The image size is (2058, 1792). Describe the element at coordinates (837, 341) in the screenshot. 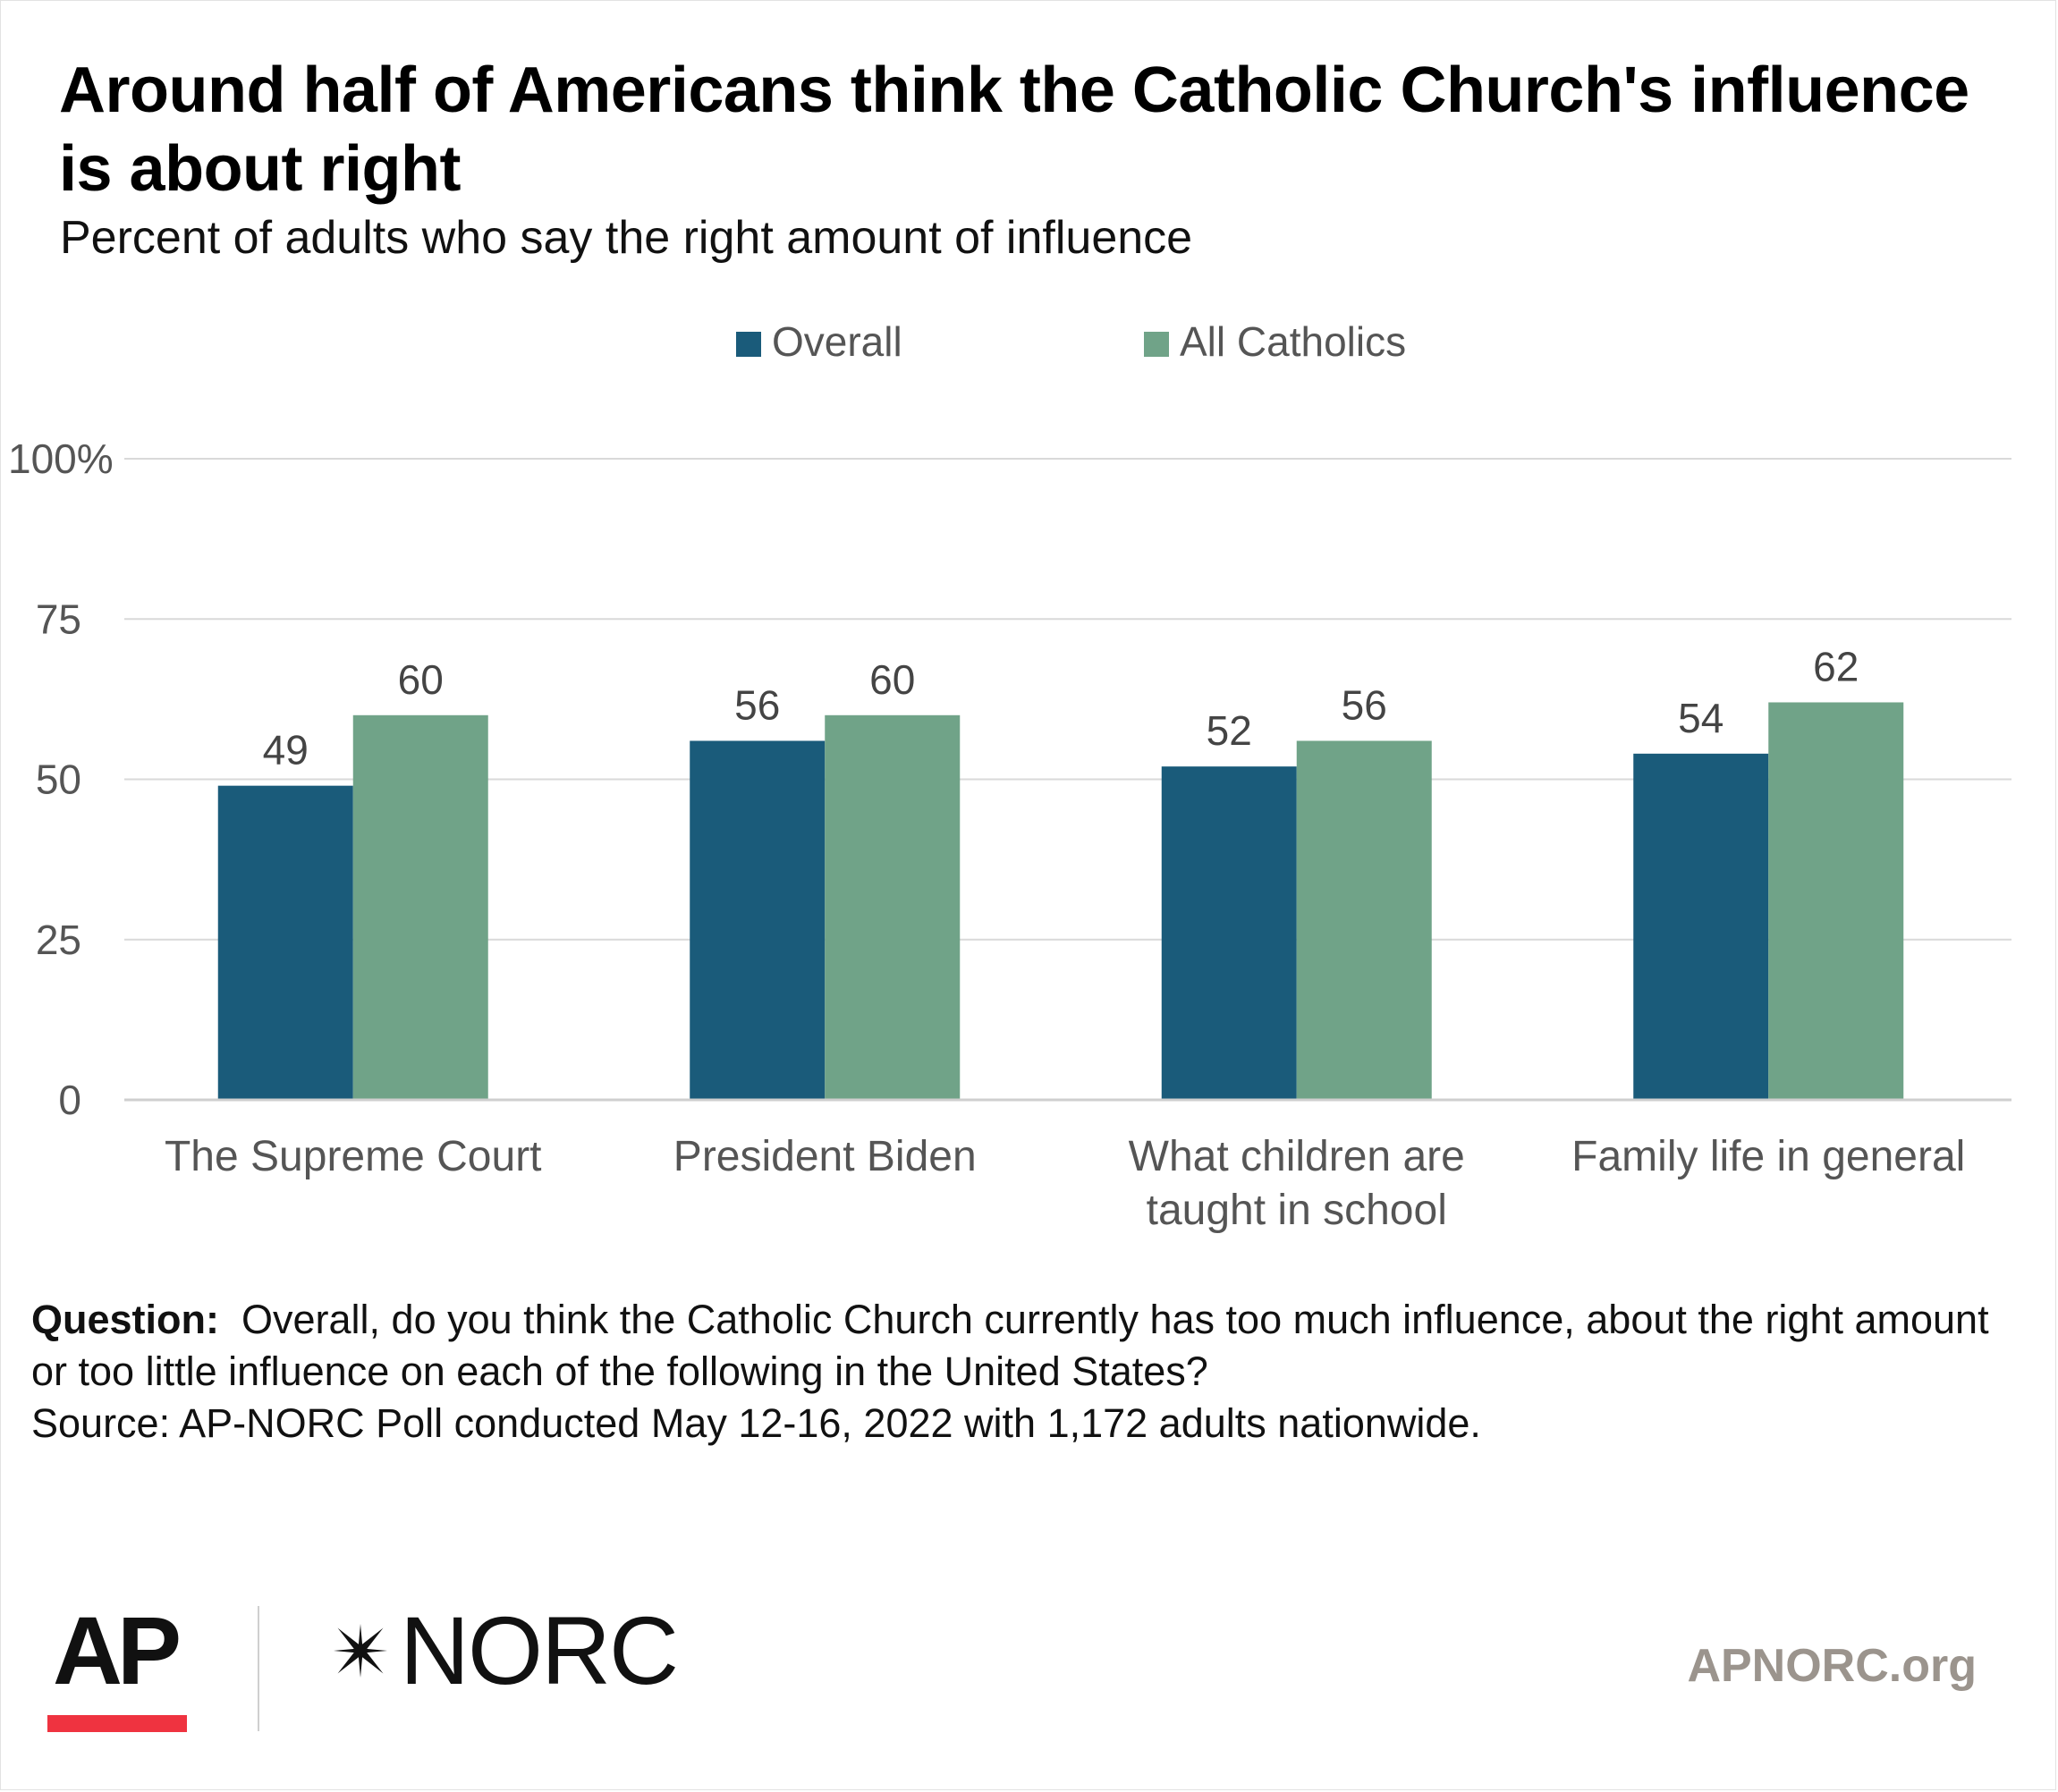

I see `legend-label: Overall` at that location.